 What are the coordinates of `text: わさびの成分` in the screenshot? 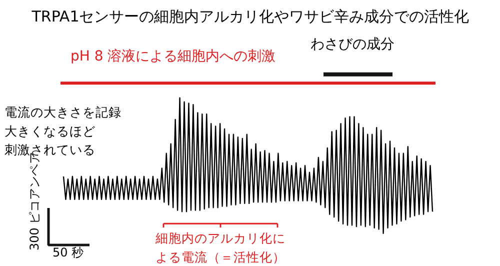 It's located at (352, 44).